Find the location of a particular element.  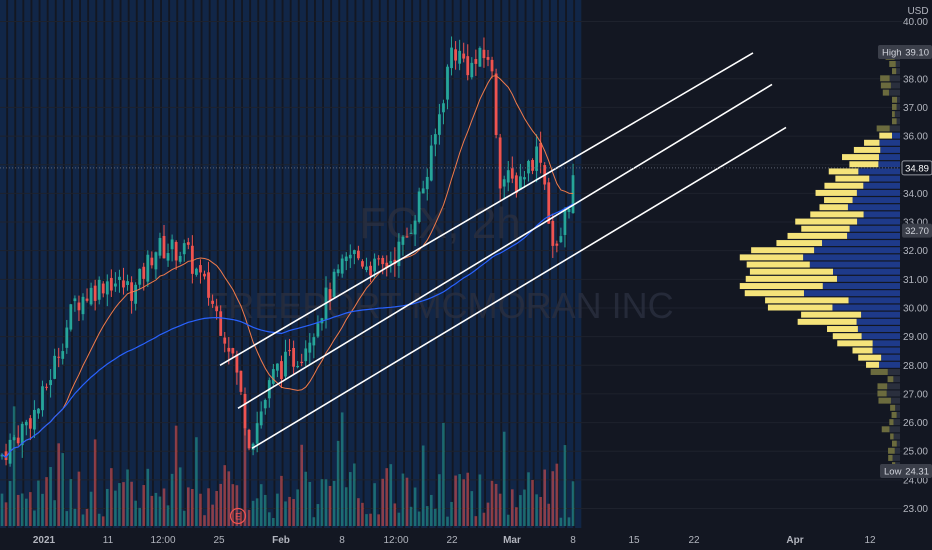

earnings-marker-circle is located at coordinates (238, 516).